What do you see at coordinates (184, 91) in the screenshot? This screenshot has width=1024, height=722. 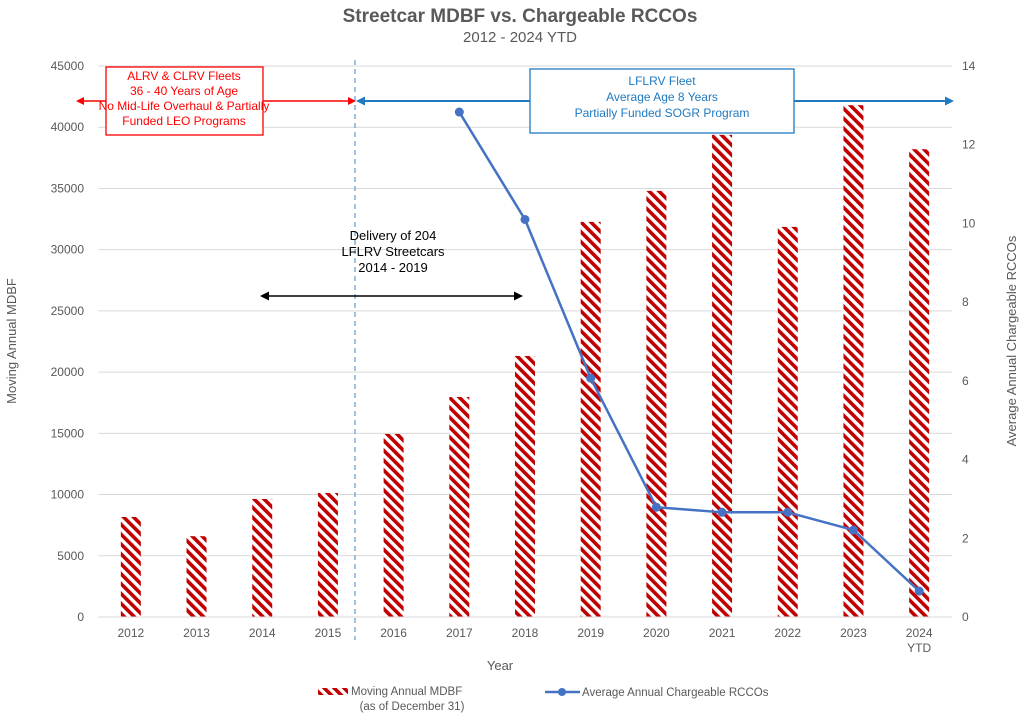 I see `old-fleet-line: 36 - 40 Years of Age` at bounding box center [184, 91].